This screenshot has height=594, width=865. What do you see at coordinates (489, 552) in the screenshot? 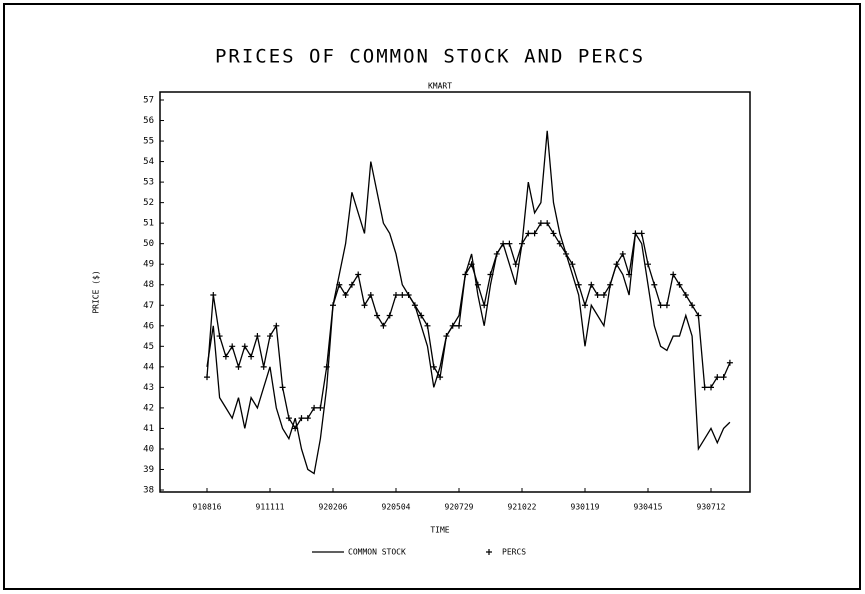
I see `legend-marker` at bounding box center [489, 552].